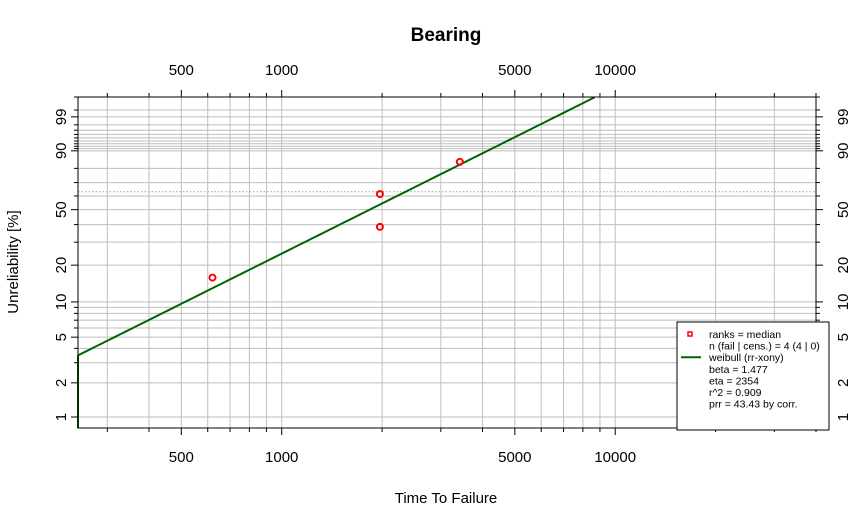 Image resolution: width=857 pixels, height=528 pixels. Describe the element at coordinates (843, 302) in the screenshot. I see `y-tick-label-right: 10` at that location.